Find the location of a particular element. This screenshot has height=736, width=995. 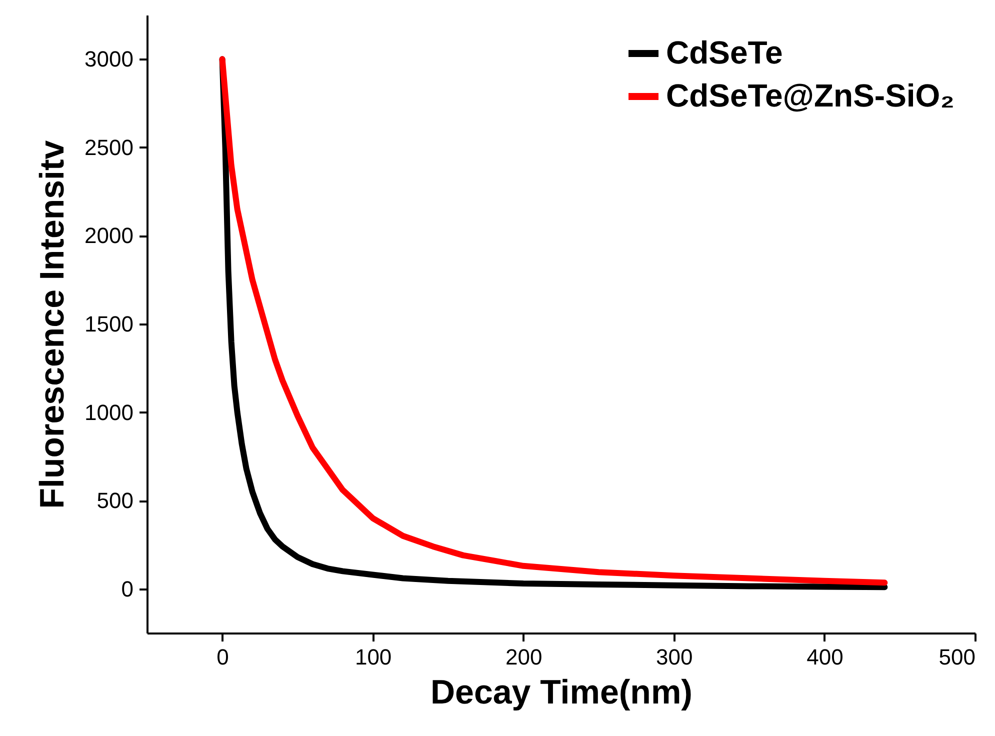

y-axis-title: Fluorescence Intensitv is located at coordinates (53, 324).